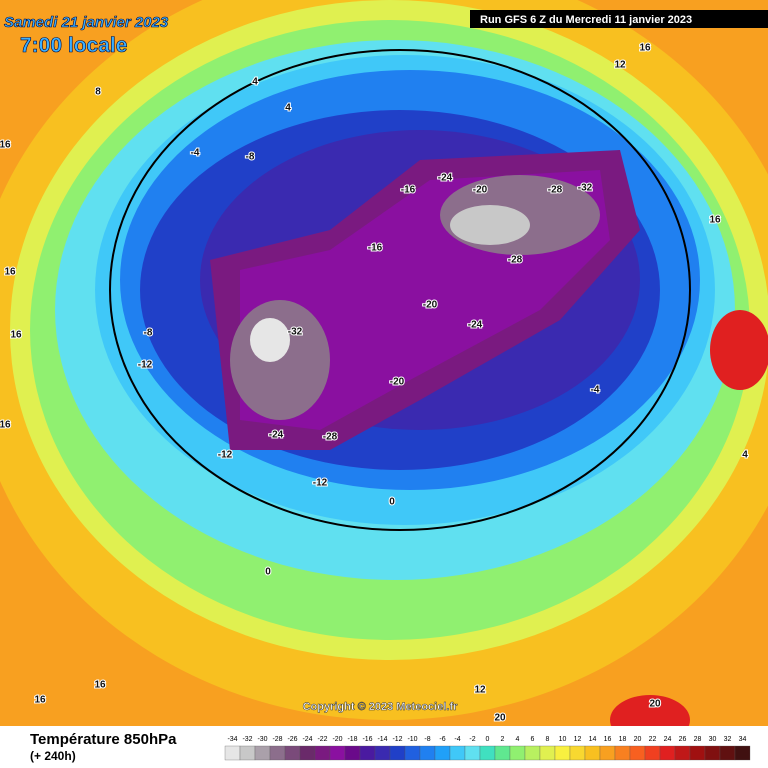  Describe the element at coordinates (292, 739) in the screenshot. I see `scale-label: -26` at that location.